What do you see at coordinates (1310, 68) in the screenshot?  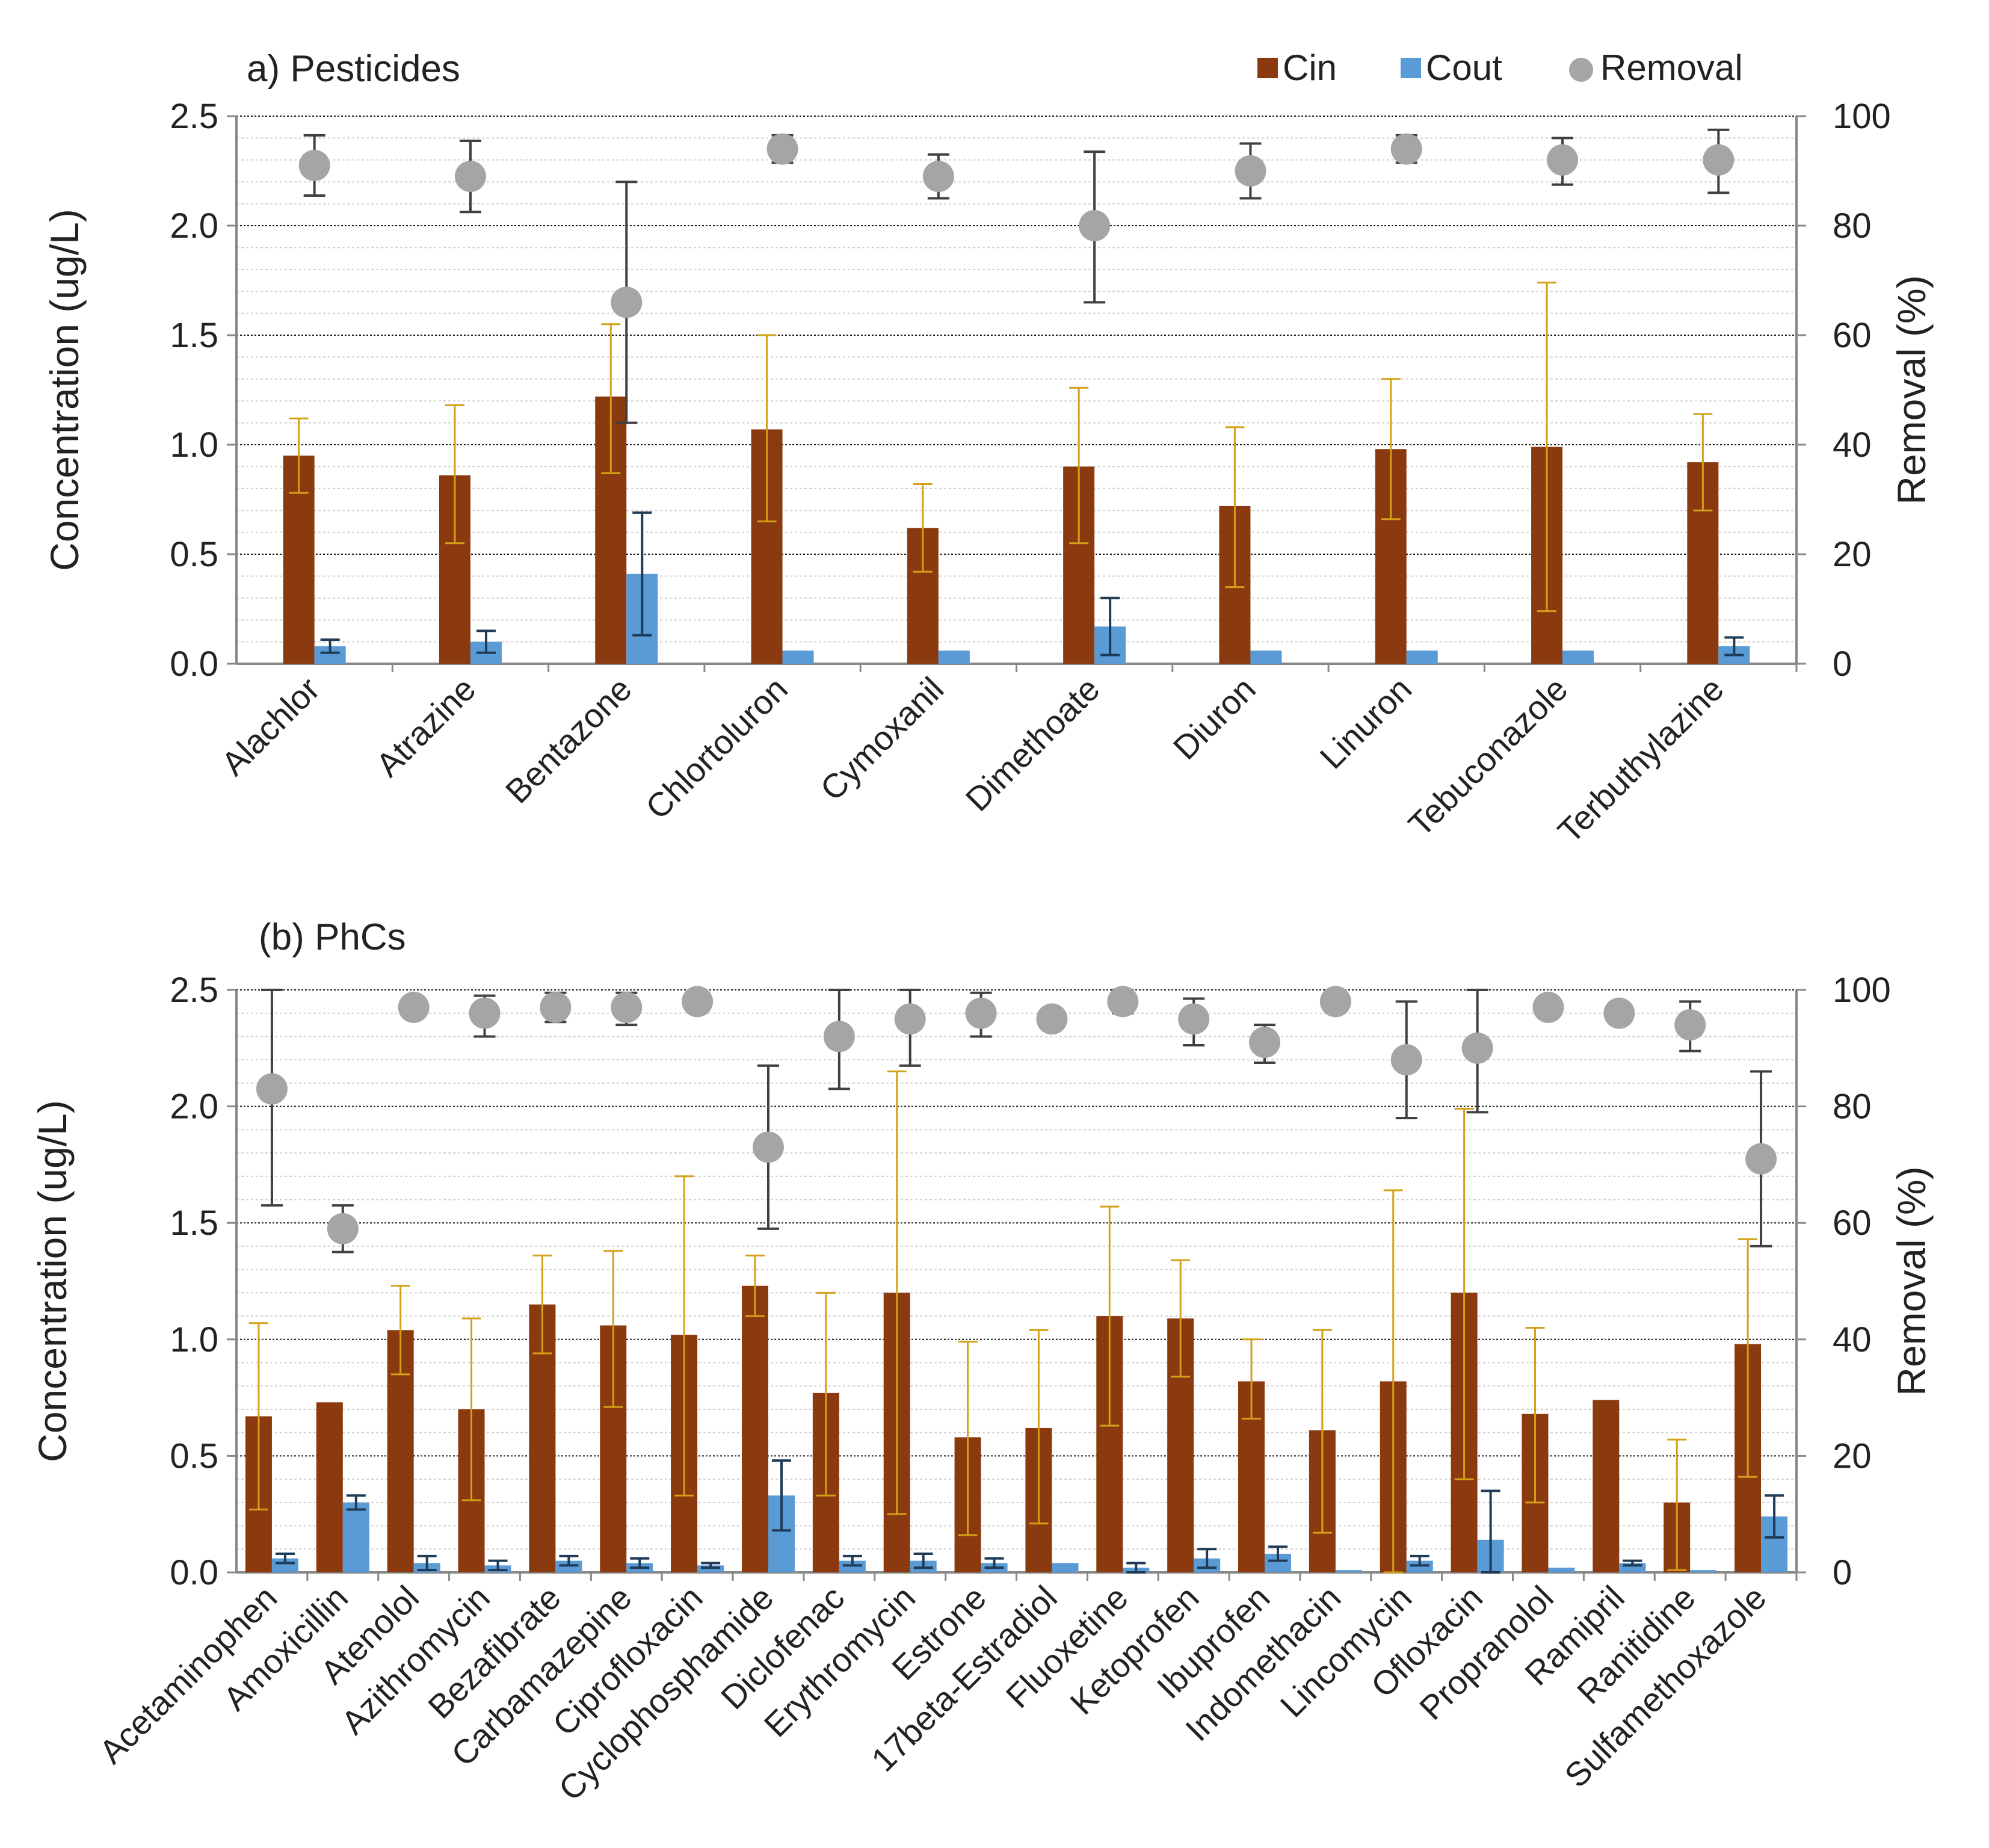 I see `legend-cin-label: Cin` at bounding box center [1310, 68].